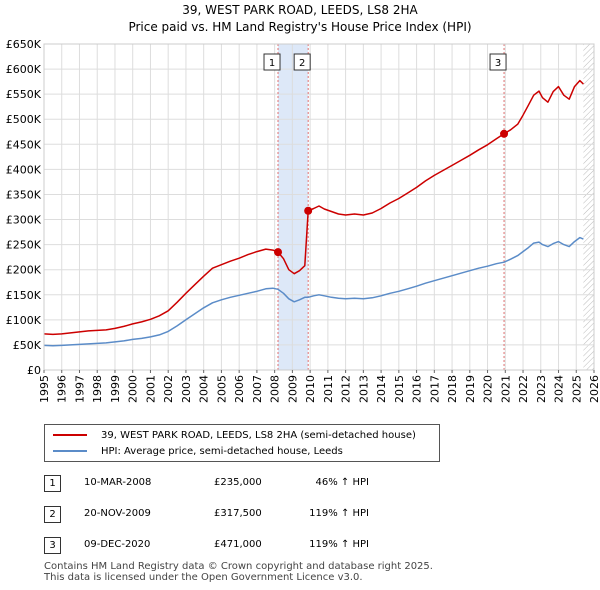 Image resolution: width=600 pixels, height=590 pixels. I want to click on x-tick-label: 2017, so click(434, 389).